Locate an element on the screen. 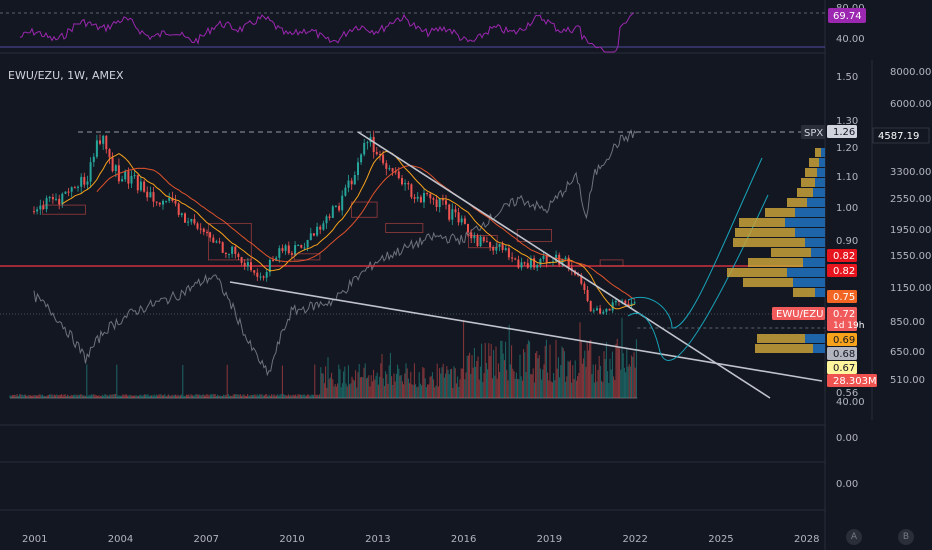  spx-axis-tick-label: 2550.00 is located at coordinates (910, 199).